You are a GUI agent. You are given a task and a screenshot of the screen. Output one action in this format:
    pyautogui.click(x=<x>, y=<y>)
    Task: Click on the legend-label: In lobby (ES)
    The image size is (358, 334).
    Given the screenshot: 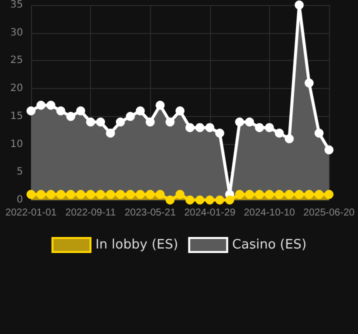 What is the action you would take?
    pyautogui.click(x=136, y=245)
    